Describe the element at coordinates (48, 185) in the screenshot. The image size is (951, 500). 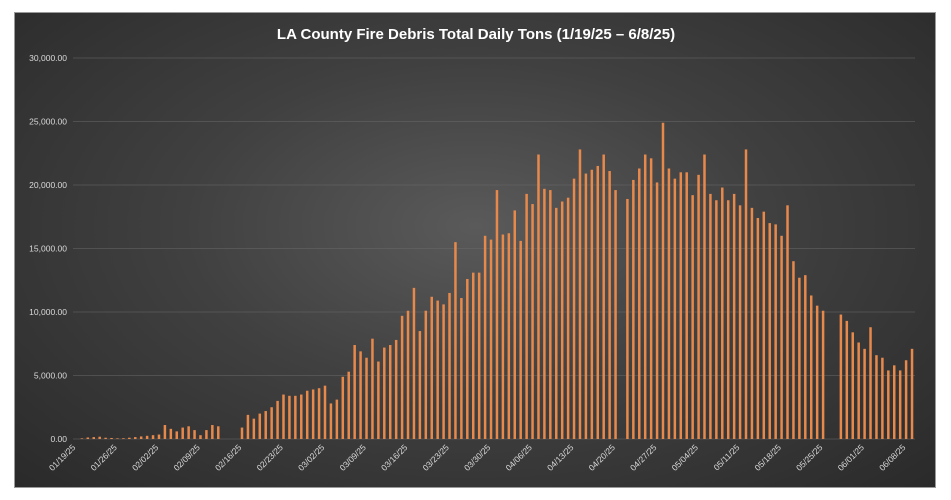
I see `y-tick-label: 20,000.00` at that location.